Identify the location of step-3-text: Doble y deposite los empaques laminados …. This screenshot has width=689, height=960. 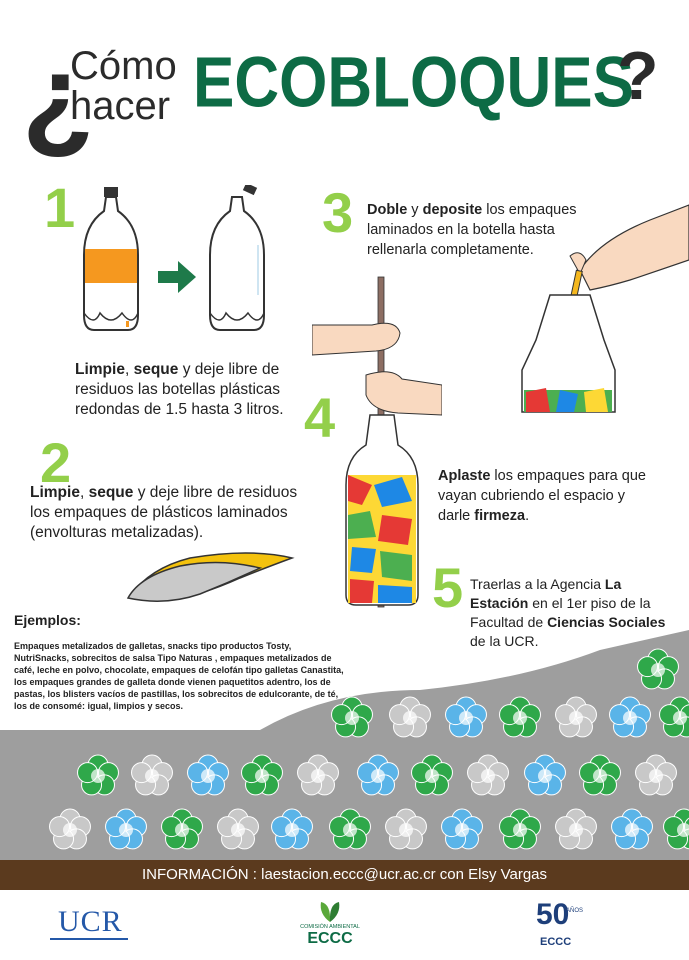
(487, 230).